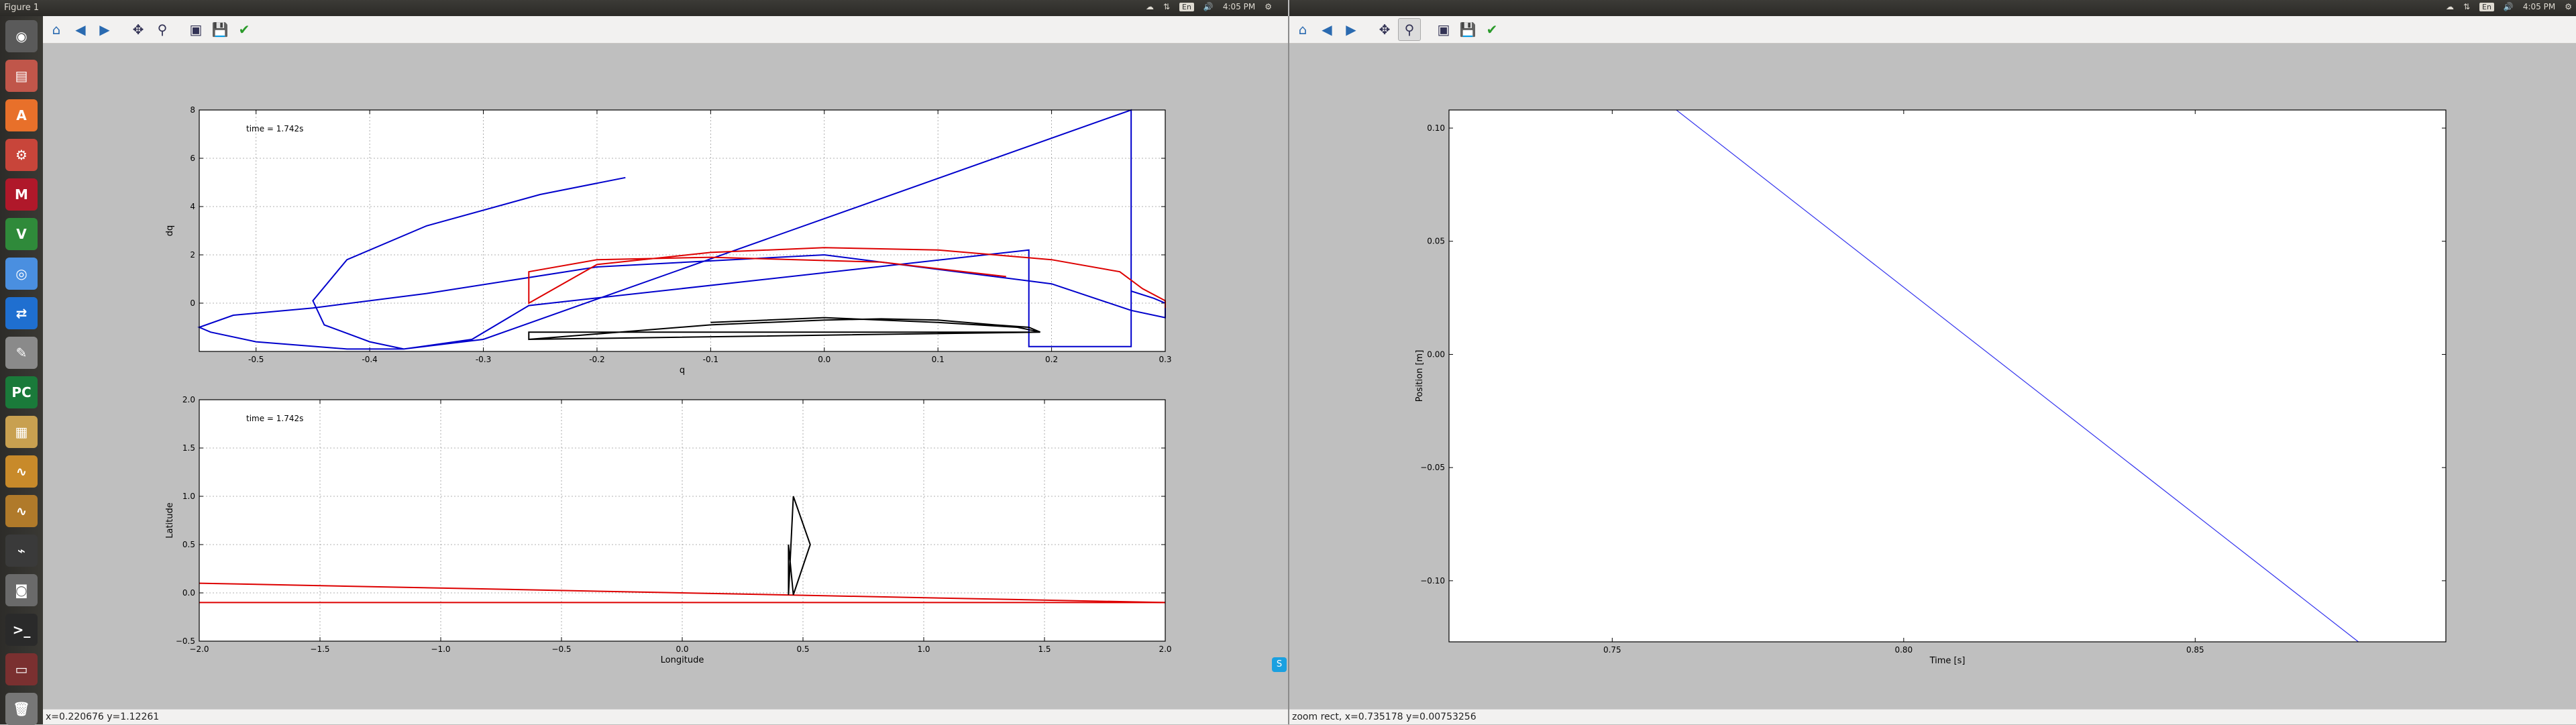 The width and height of the screenshot is (2576, 725). I want to click on map-x-tick-label: 0.5, so click(802, 649).